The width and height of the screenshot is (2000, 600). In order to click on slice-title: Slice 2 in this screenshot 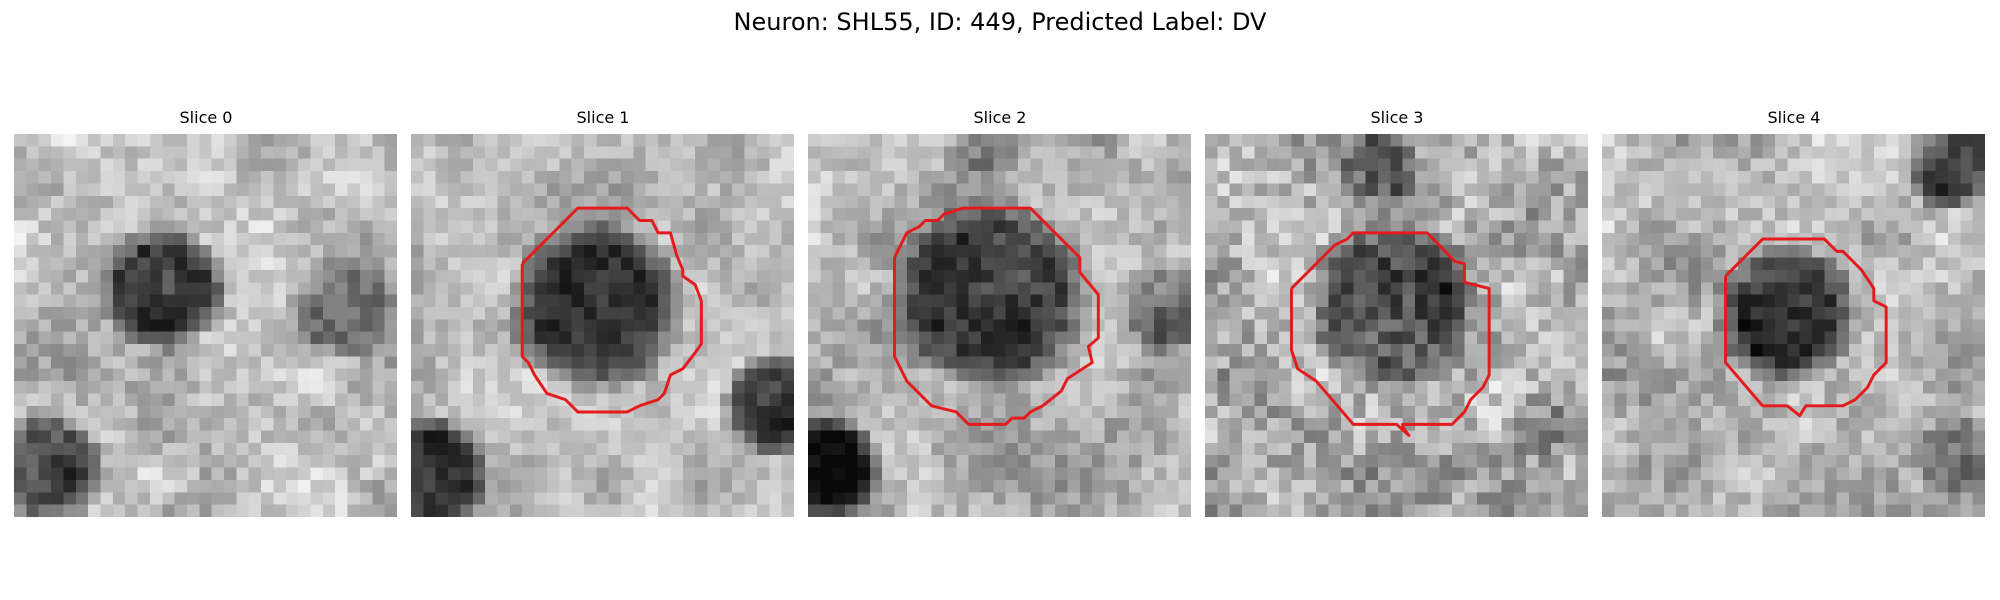, I will do `click(1000, 117)`.